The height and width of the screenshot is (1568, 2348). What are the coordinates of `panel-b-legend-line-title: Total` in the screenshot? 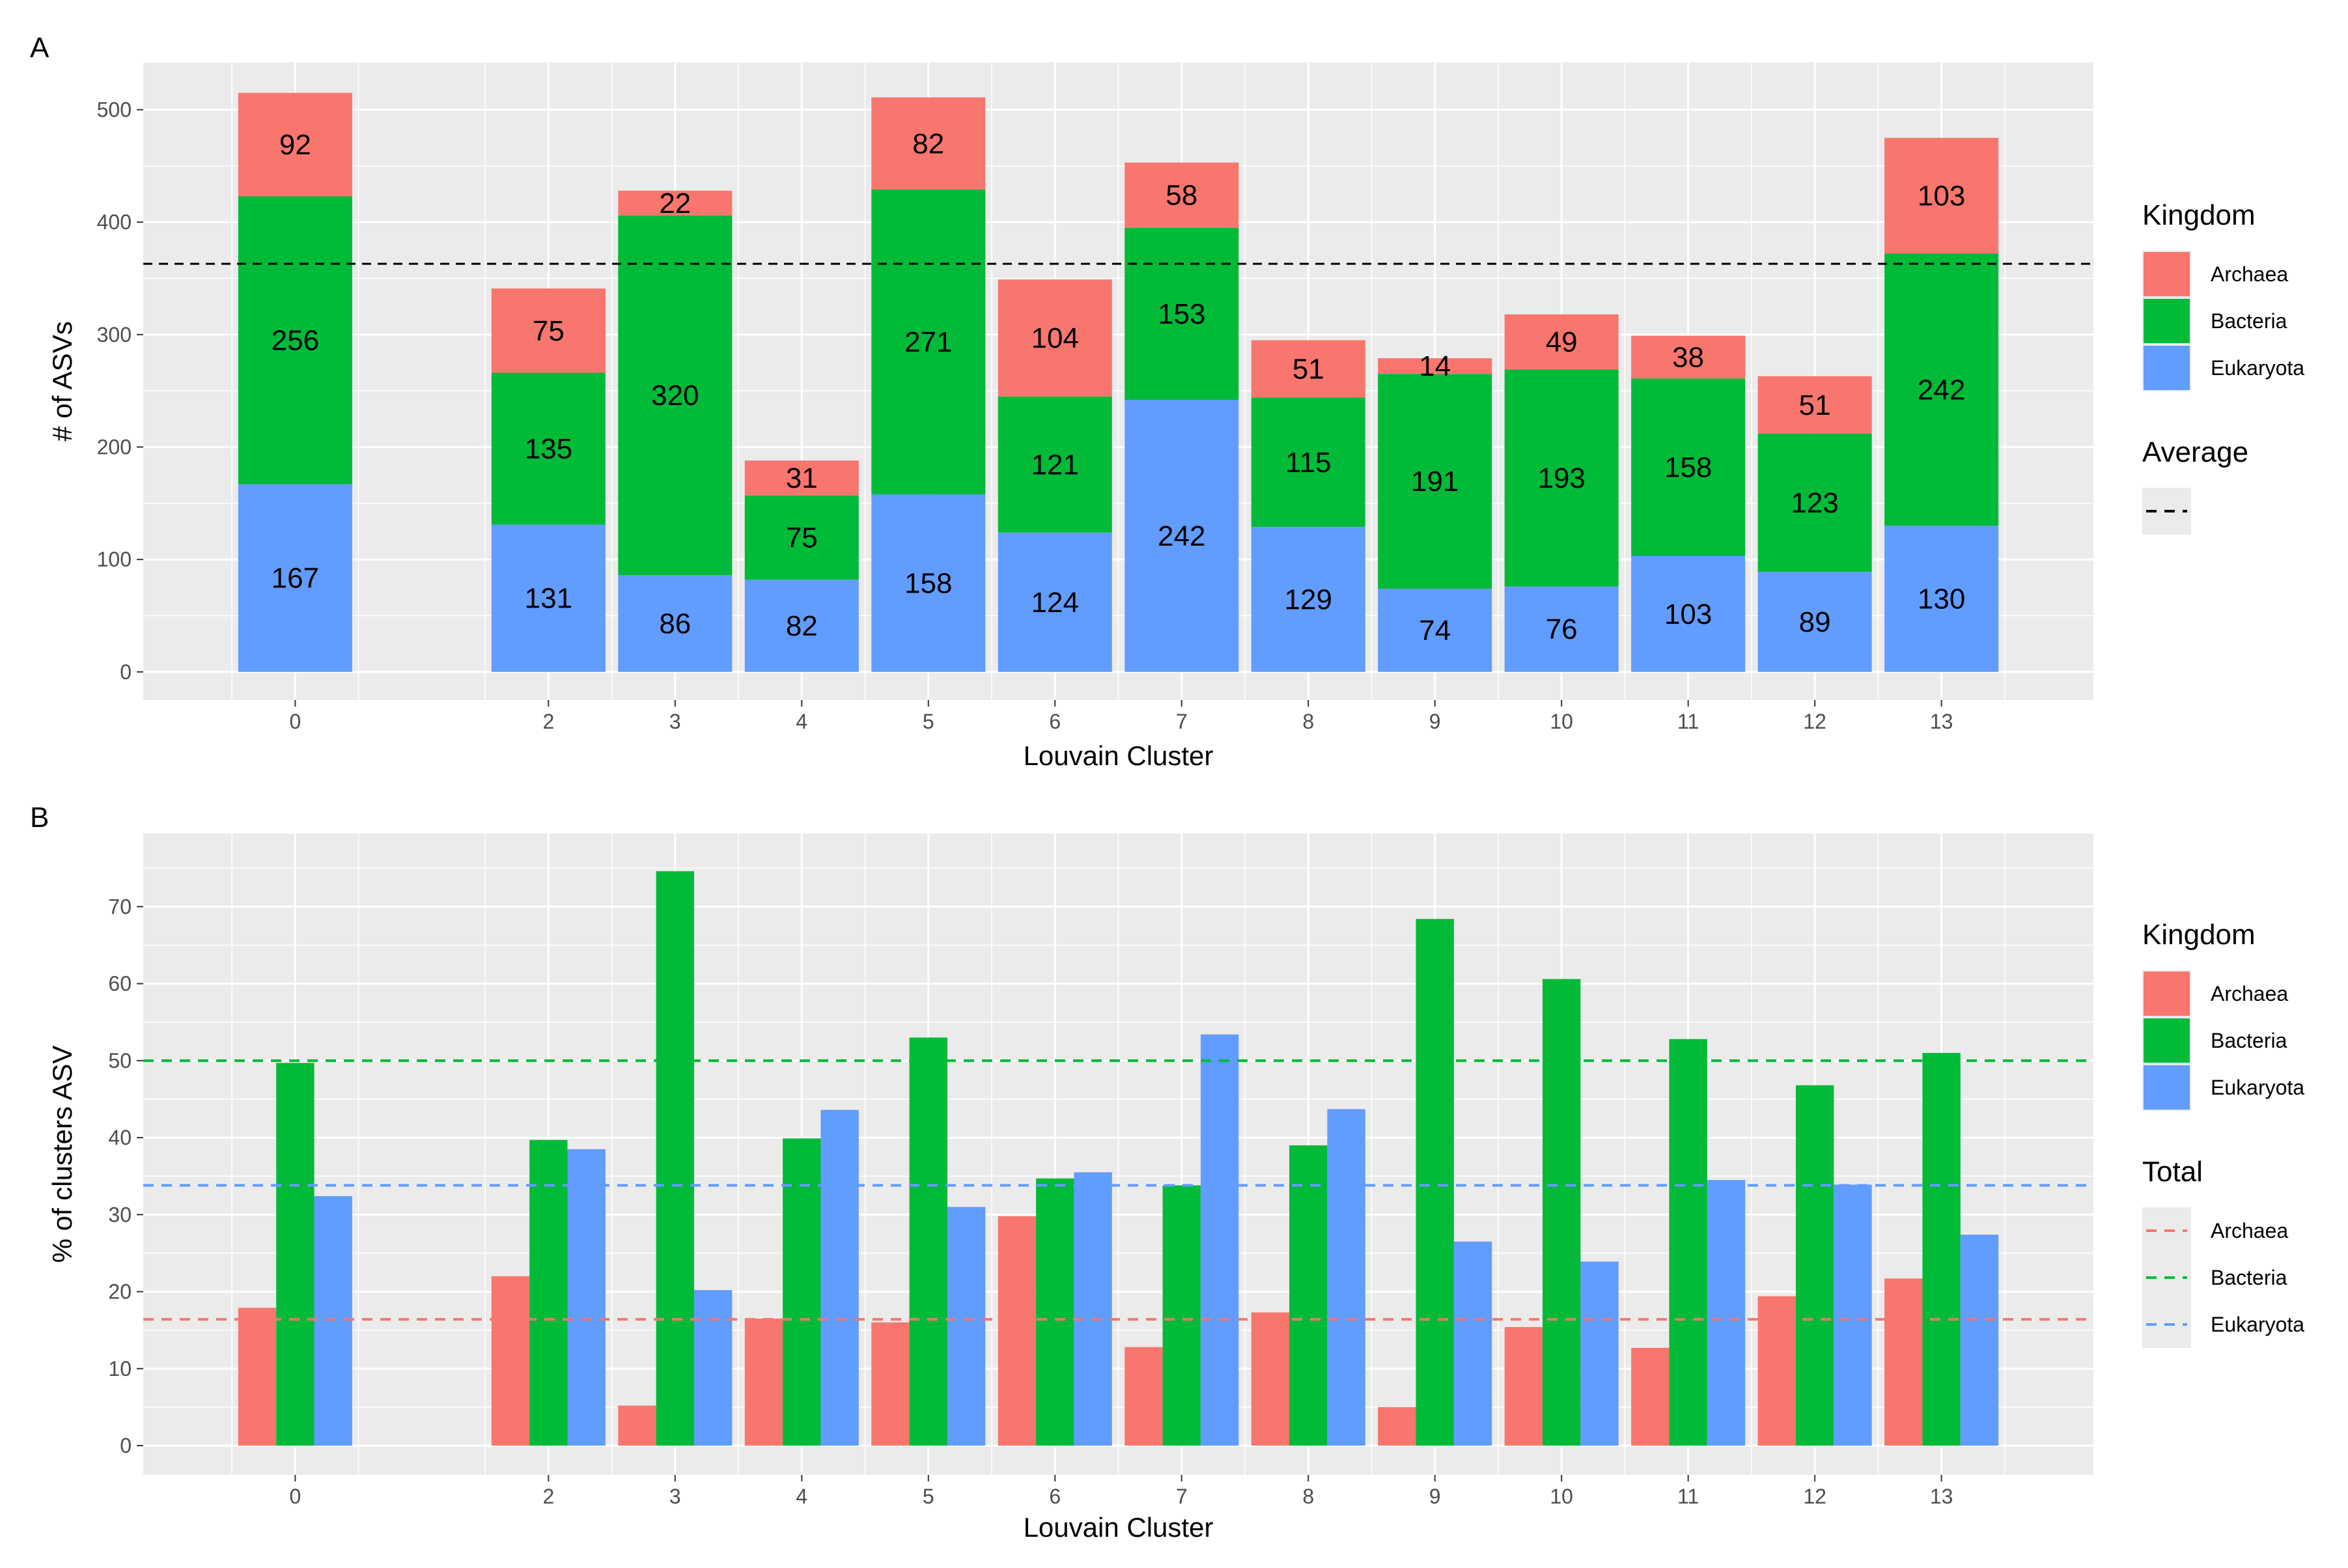 It's located at (2172, 1172).